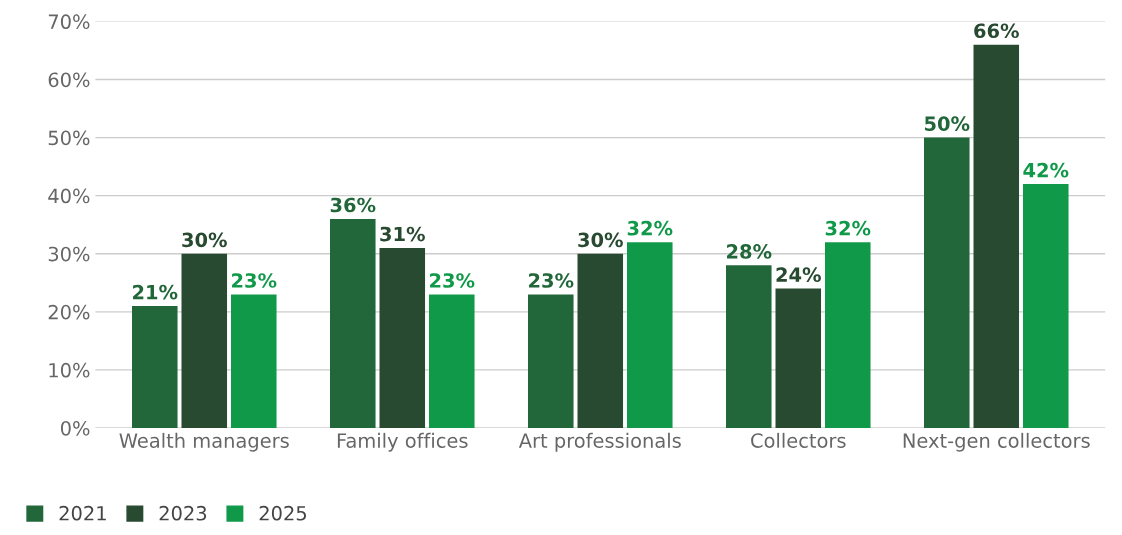  I want to click on data-label: 24%, so click(798, 275).